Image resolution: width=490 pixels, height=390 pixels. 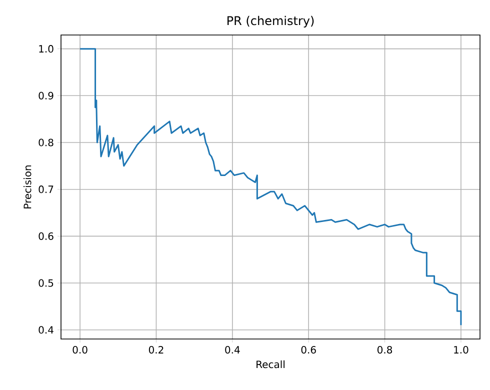 I want to click on y-tick-label: 0.5, so click(x=46, y=283).